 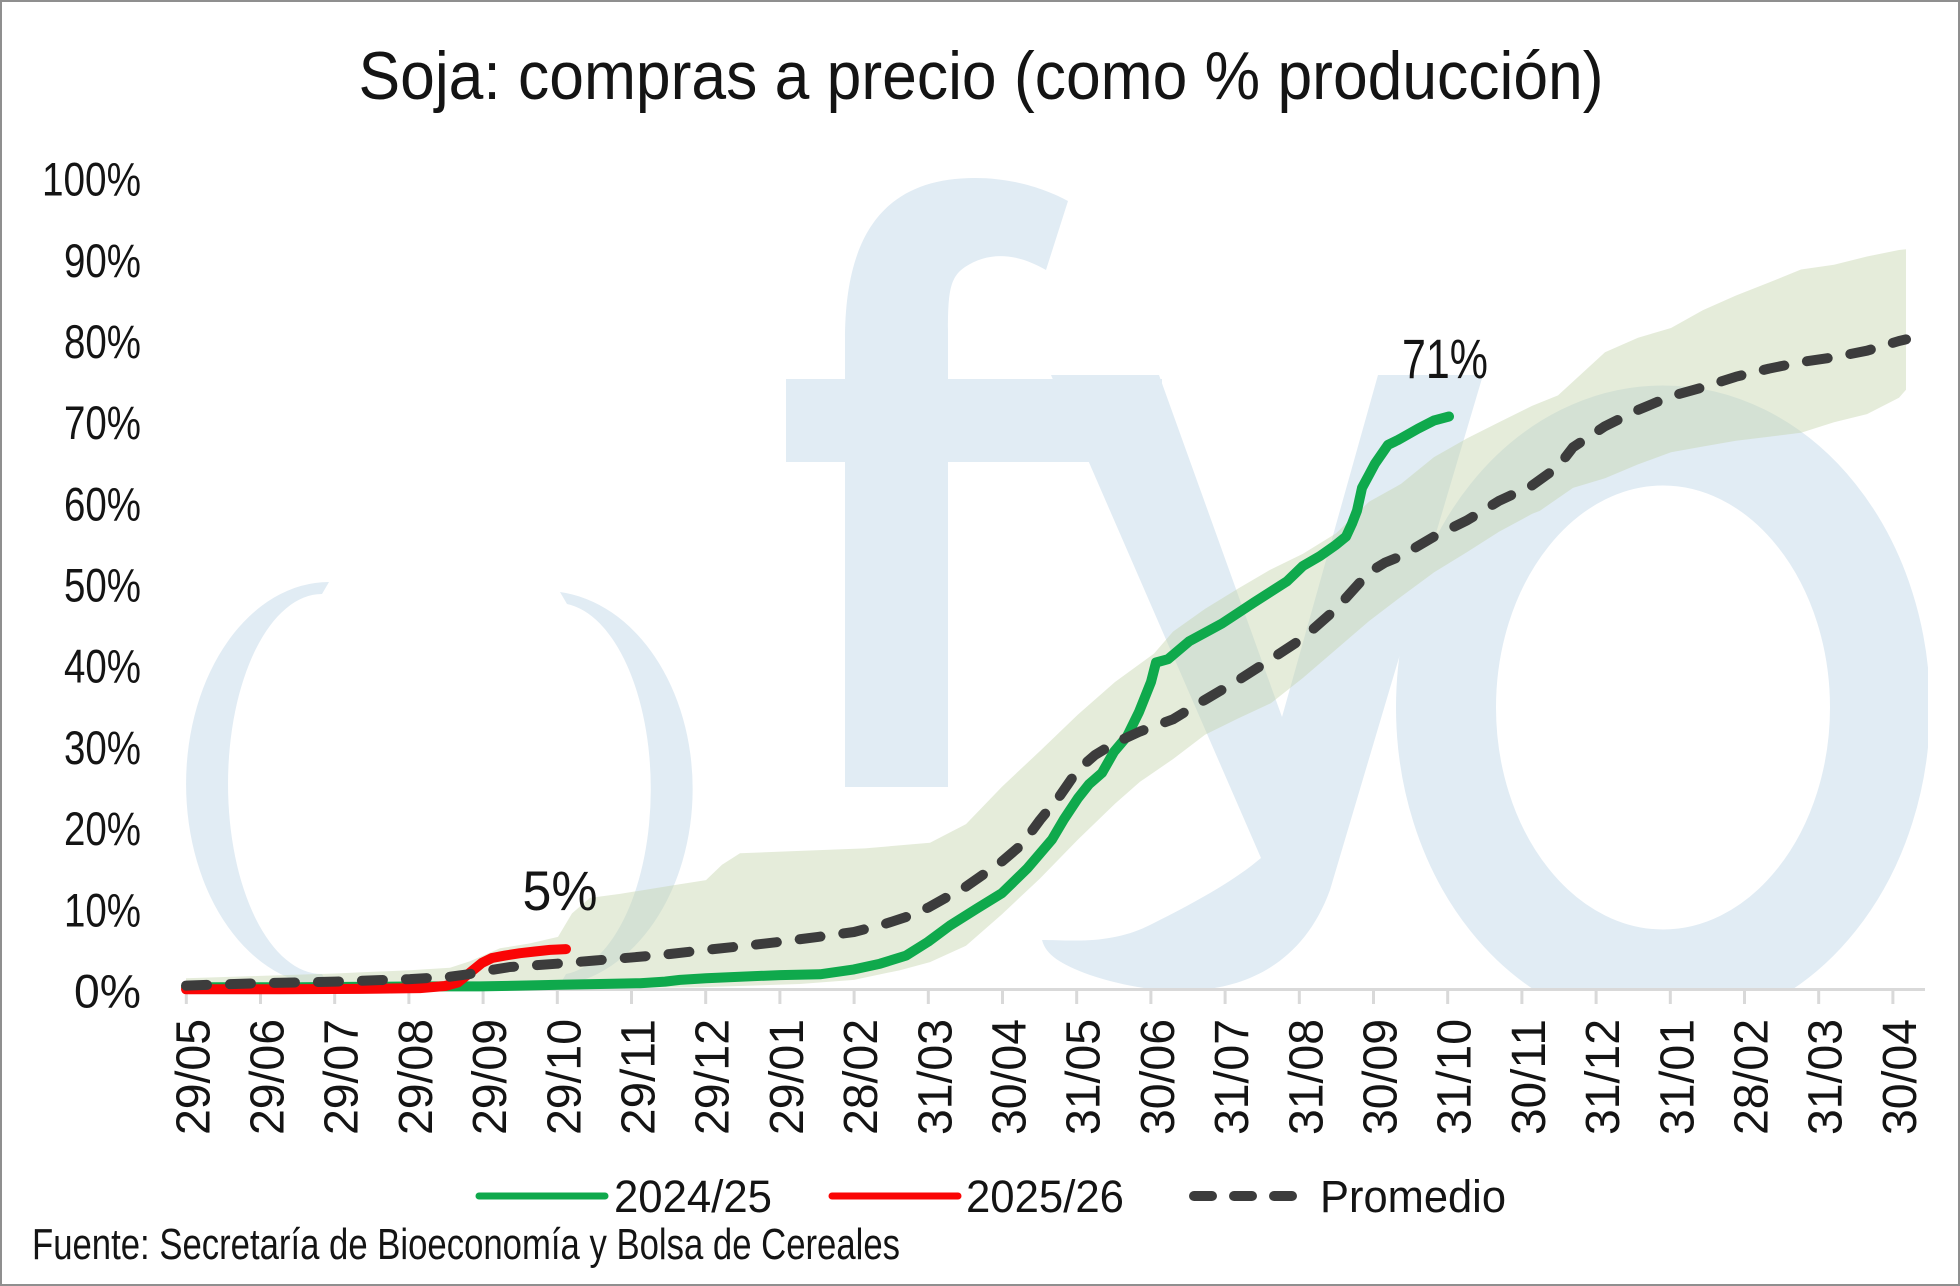 I want to click on svg-text: 100%, so click(x=91, y=179).